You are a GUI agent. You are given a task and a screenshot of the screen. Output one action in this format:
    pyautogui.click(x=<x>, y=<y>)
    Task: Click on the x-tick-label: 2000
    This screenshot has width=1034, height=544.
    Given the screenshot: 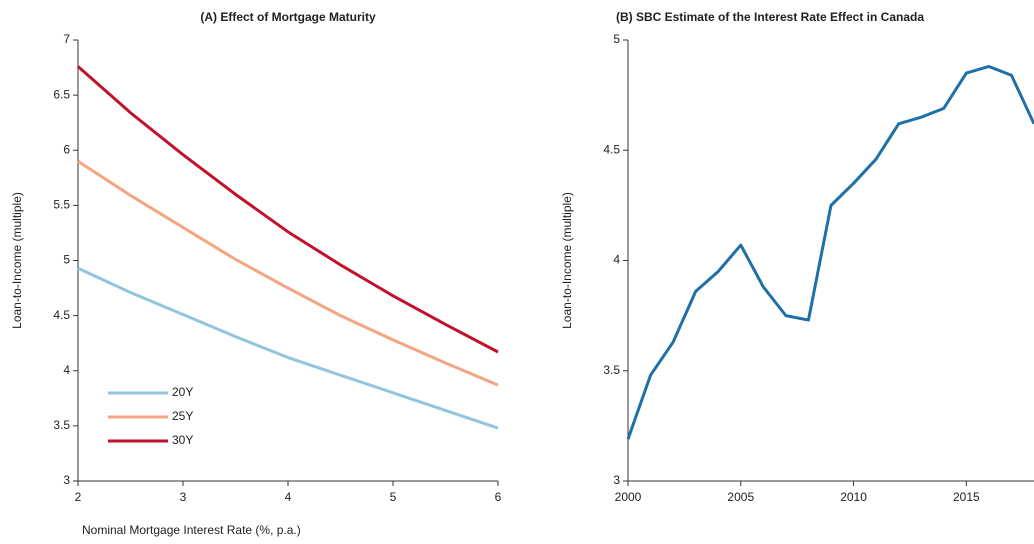 What is the action you would take?
    pyautogui.click(x=628, y=497)
    